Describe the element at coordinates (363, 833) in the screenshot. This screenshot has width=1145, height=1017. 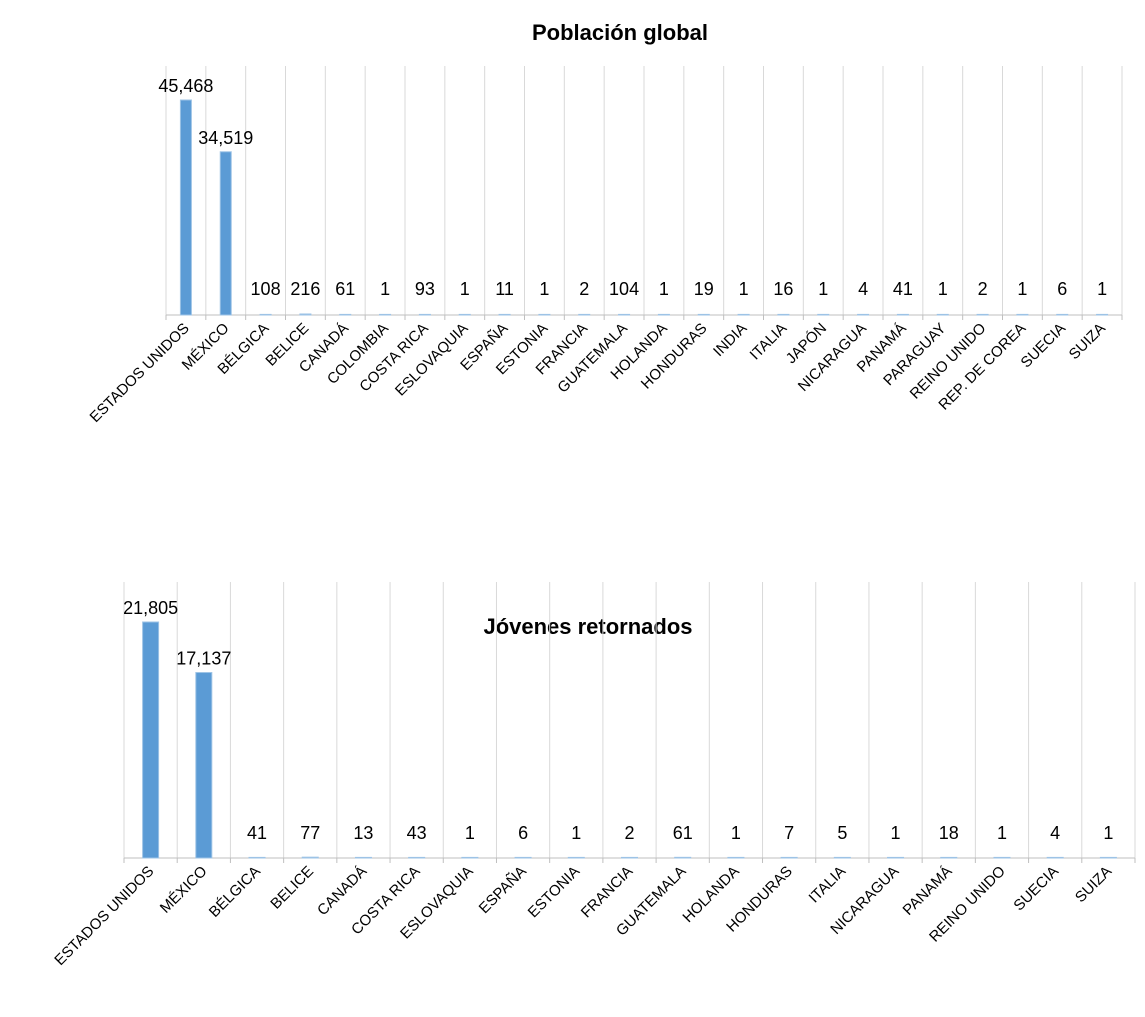
I see `data-label: 13` at that location.